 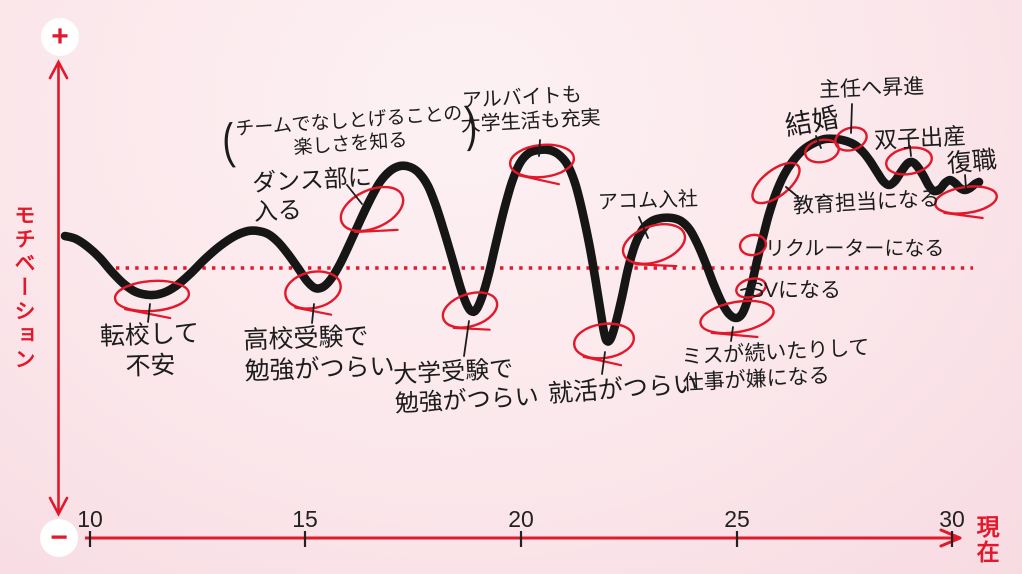 I want to click on kyouiku-tantou-circle, so click(x=776, y=183).